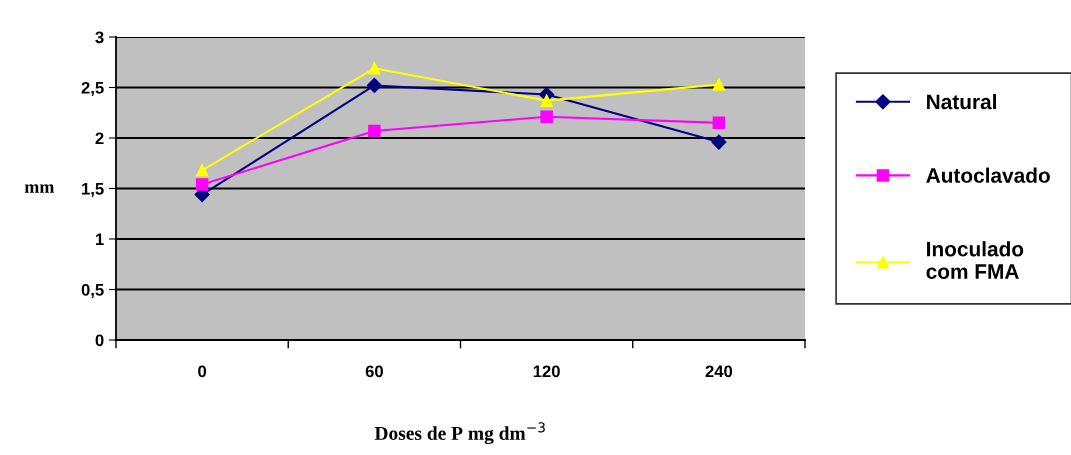 This screenshot has height=455, width=1071. I want to click on y-axis-title: mm, so click(39, 188).